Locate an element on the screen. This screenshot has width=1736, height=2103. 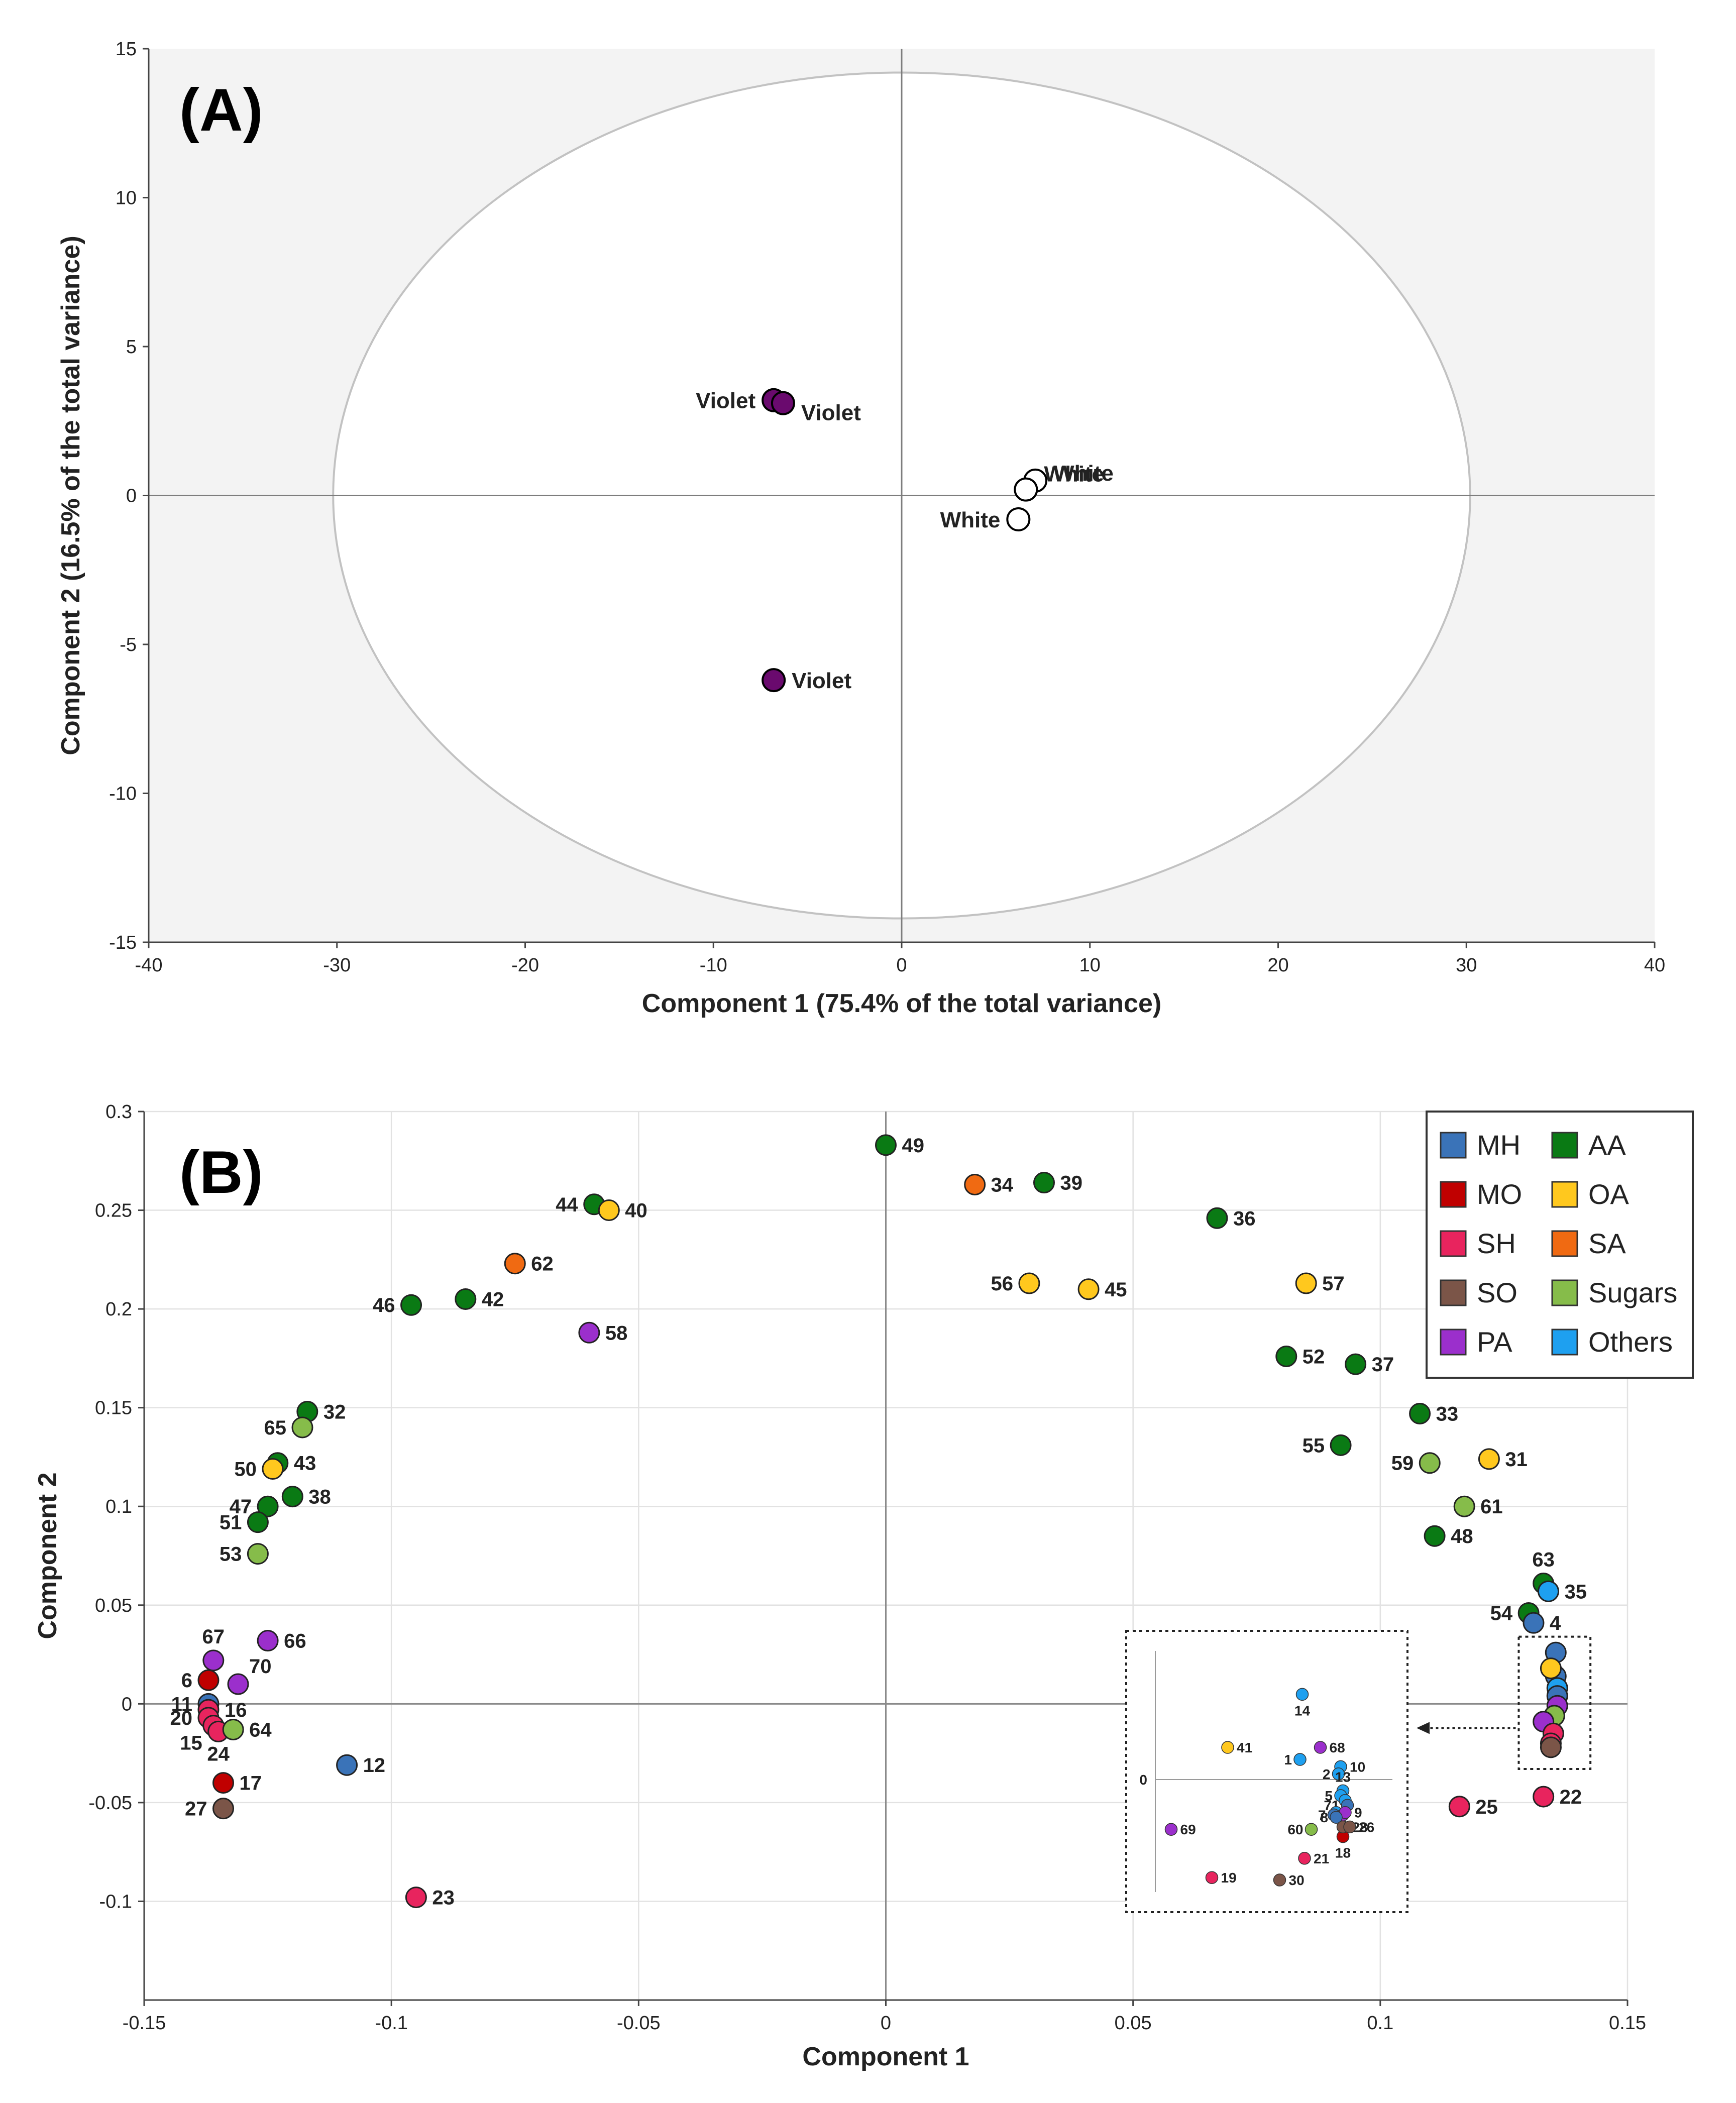
x-tick-label-b: 0.1 is located at coordinates (1380, 2023).